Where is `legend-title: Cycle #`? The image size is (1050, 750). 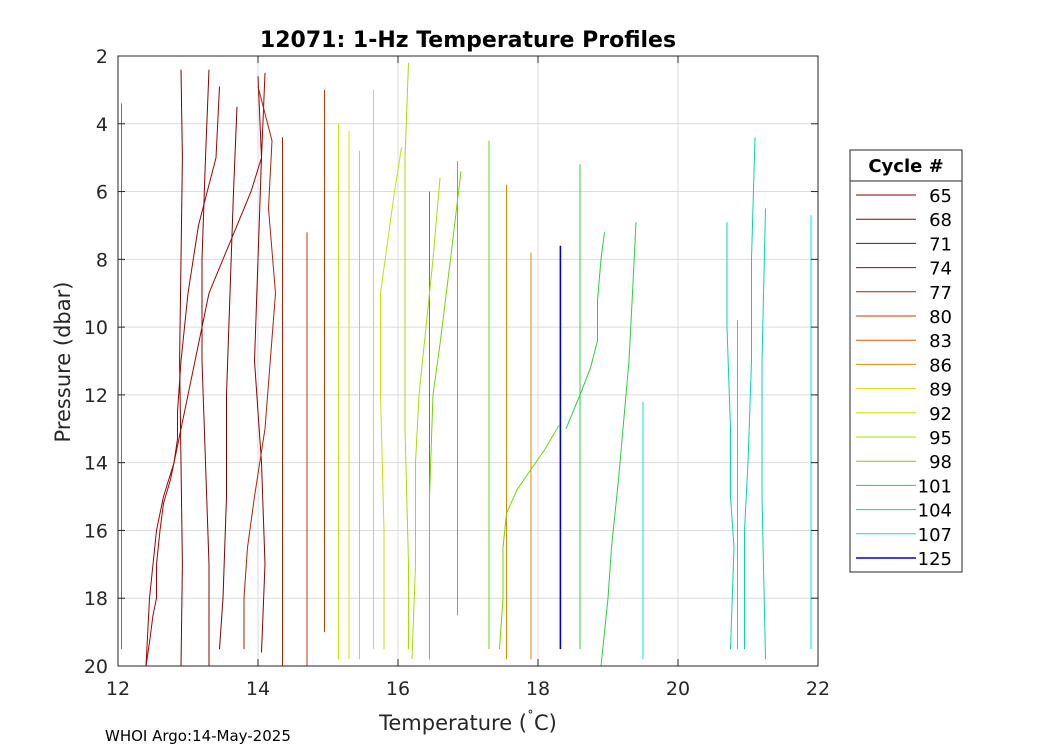
legend-title: Cycle # is located at coordinates (905, 166).